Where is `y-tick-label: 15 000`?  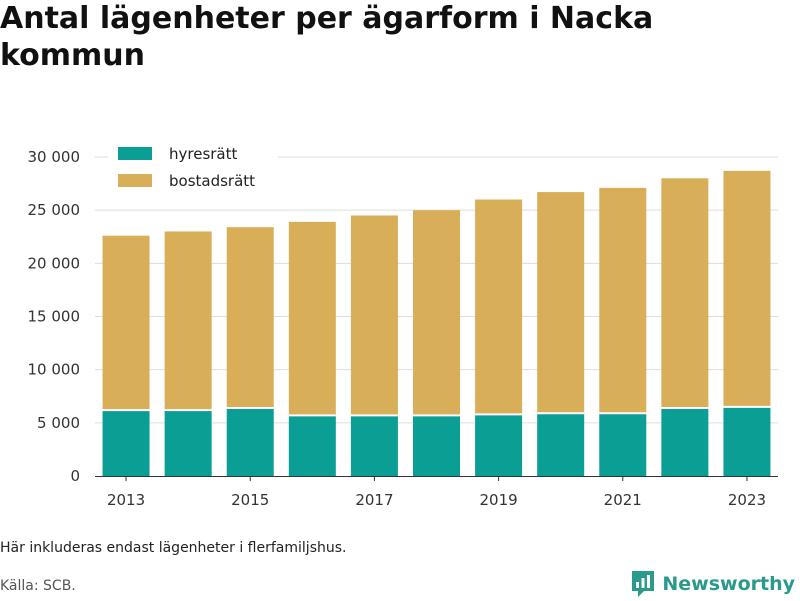
y-tick-label: 15 000 is located at coordinates (54, 317).